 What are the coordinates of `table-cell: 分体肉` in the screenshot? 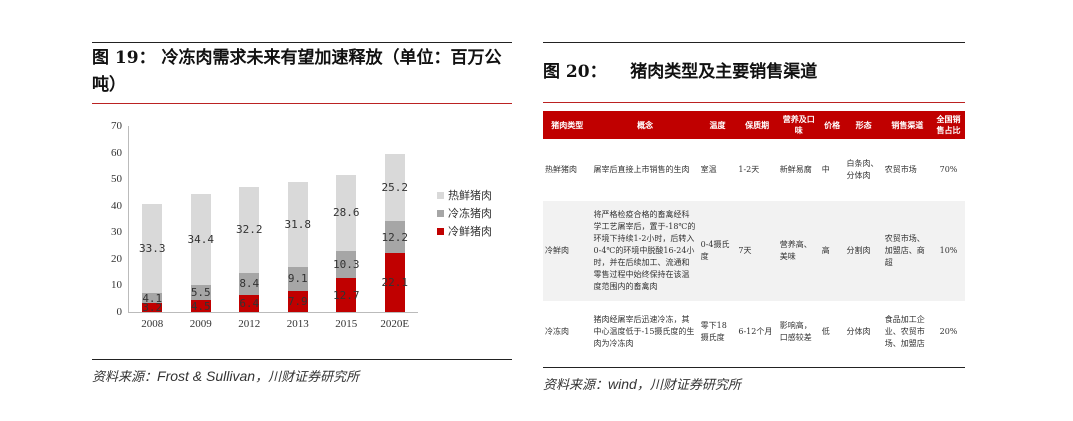 It's located at (858, 331).